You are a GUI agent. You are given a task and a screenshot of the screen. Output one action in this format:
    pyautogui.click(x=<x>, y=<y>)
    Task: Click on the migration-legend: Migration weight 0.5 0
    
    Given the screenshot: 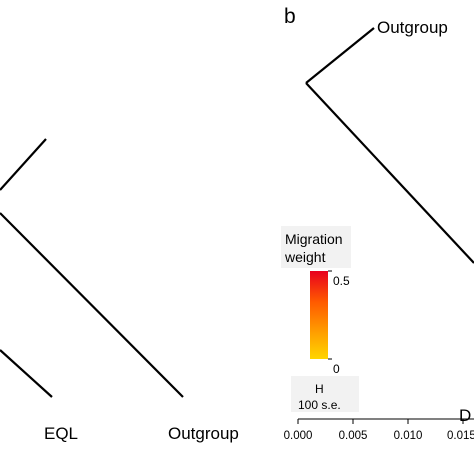 What is the action you would take?
    pyautogui.click(x=316, y=301)
    